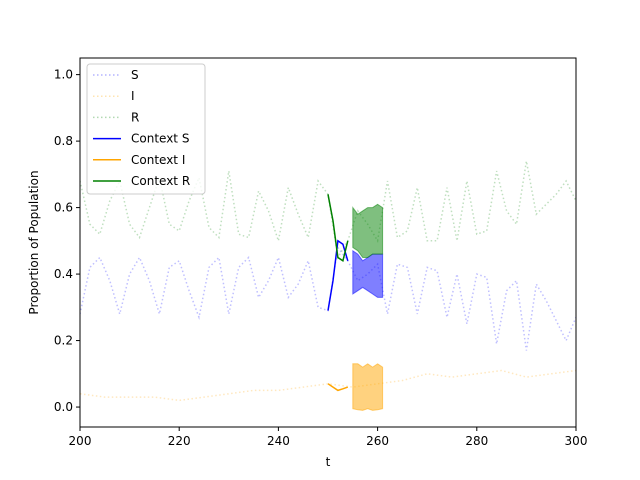 The width and height of the screenshot is (640, 480). What do you see at coordinates (63, 341) in the screenshot?
I see `y-tick-label: 0.2` at bounding box center [63, 341].